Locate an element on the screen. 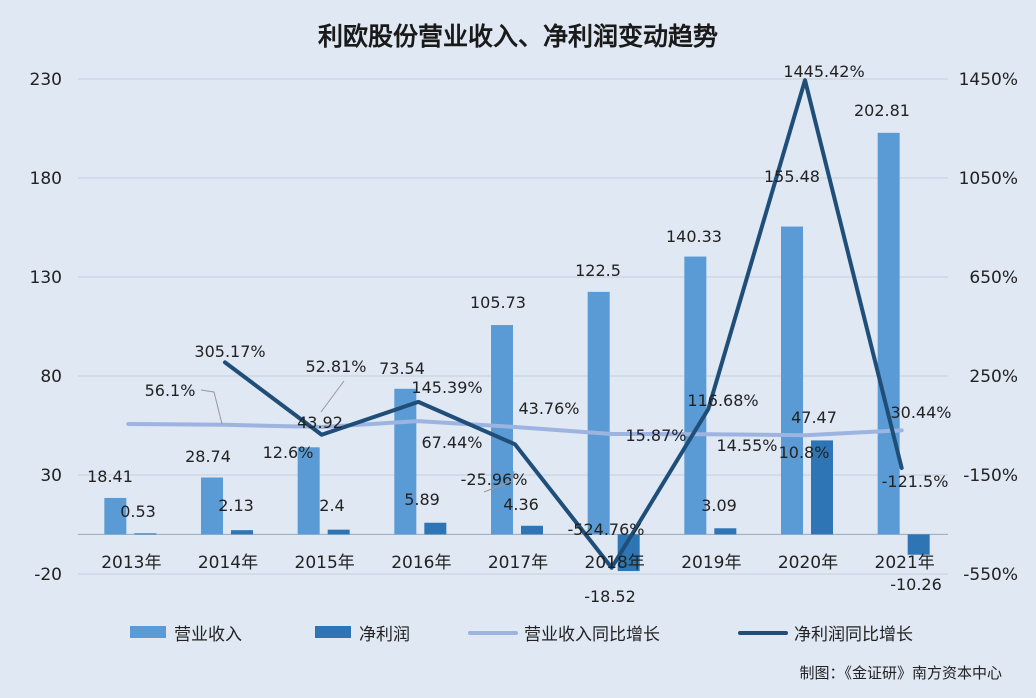  revenue-label: 73.54 is located at coordinates (402, 368).